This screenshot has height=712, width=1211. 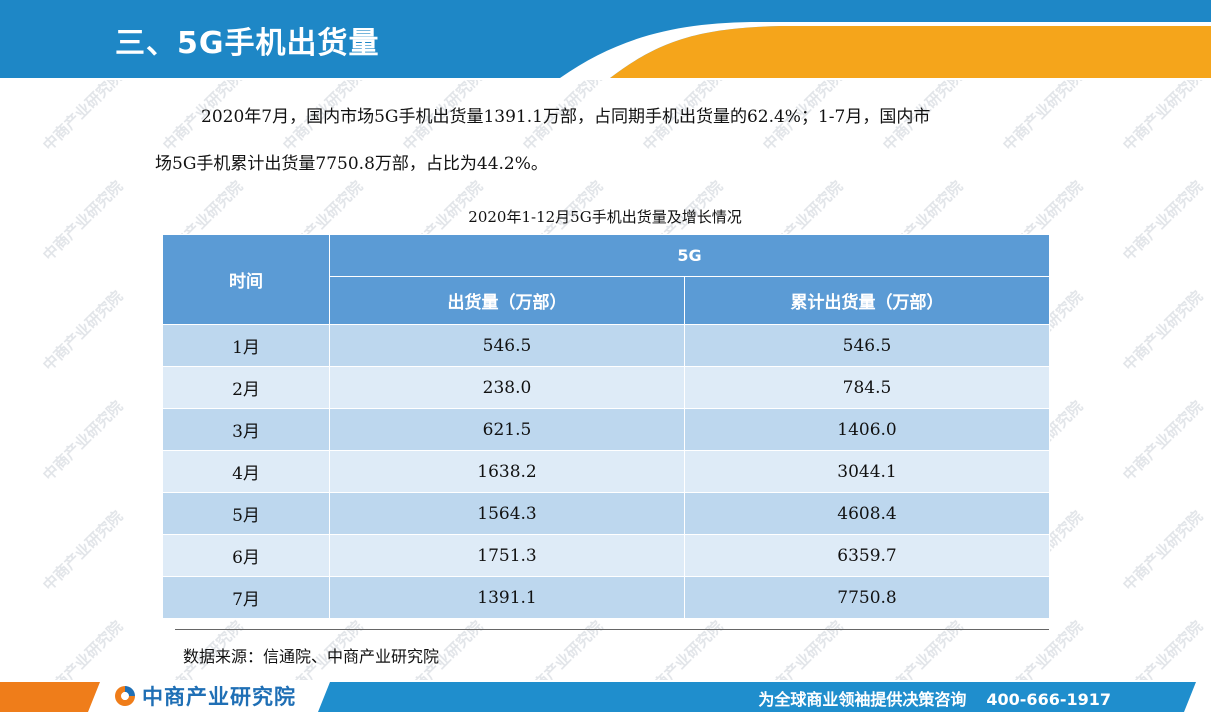 What do you see at coordinates (246, 279) in the screenshot?
I see `header-time: 时间` at bounding box center [246, 279].